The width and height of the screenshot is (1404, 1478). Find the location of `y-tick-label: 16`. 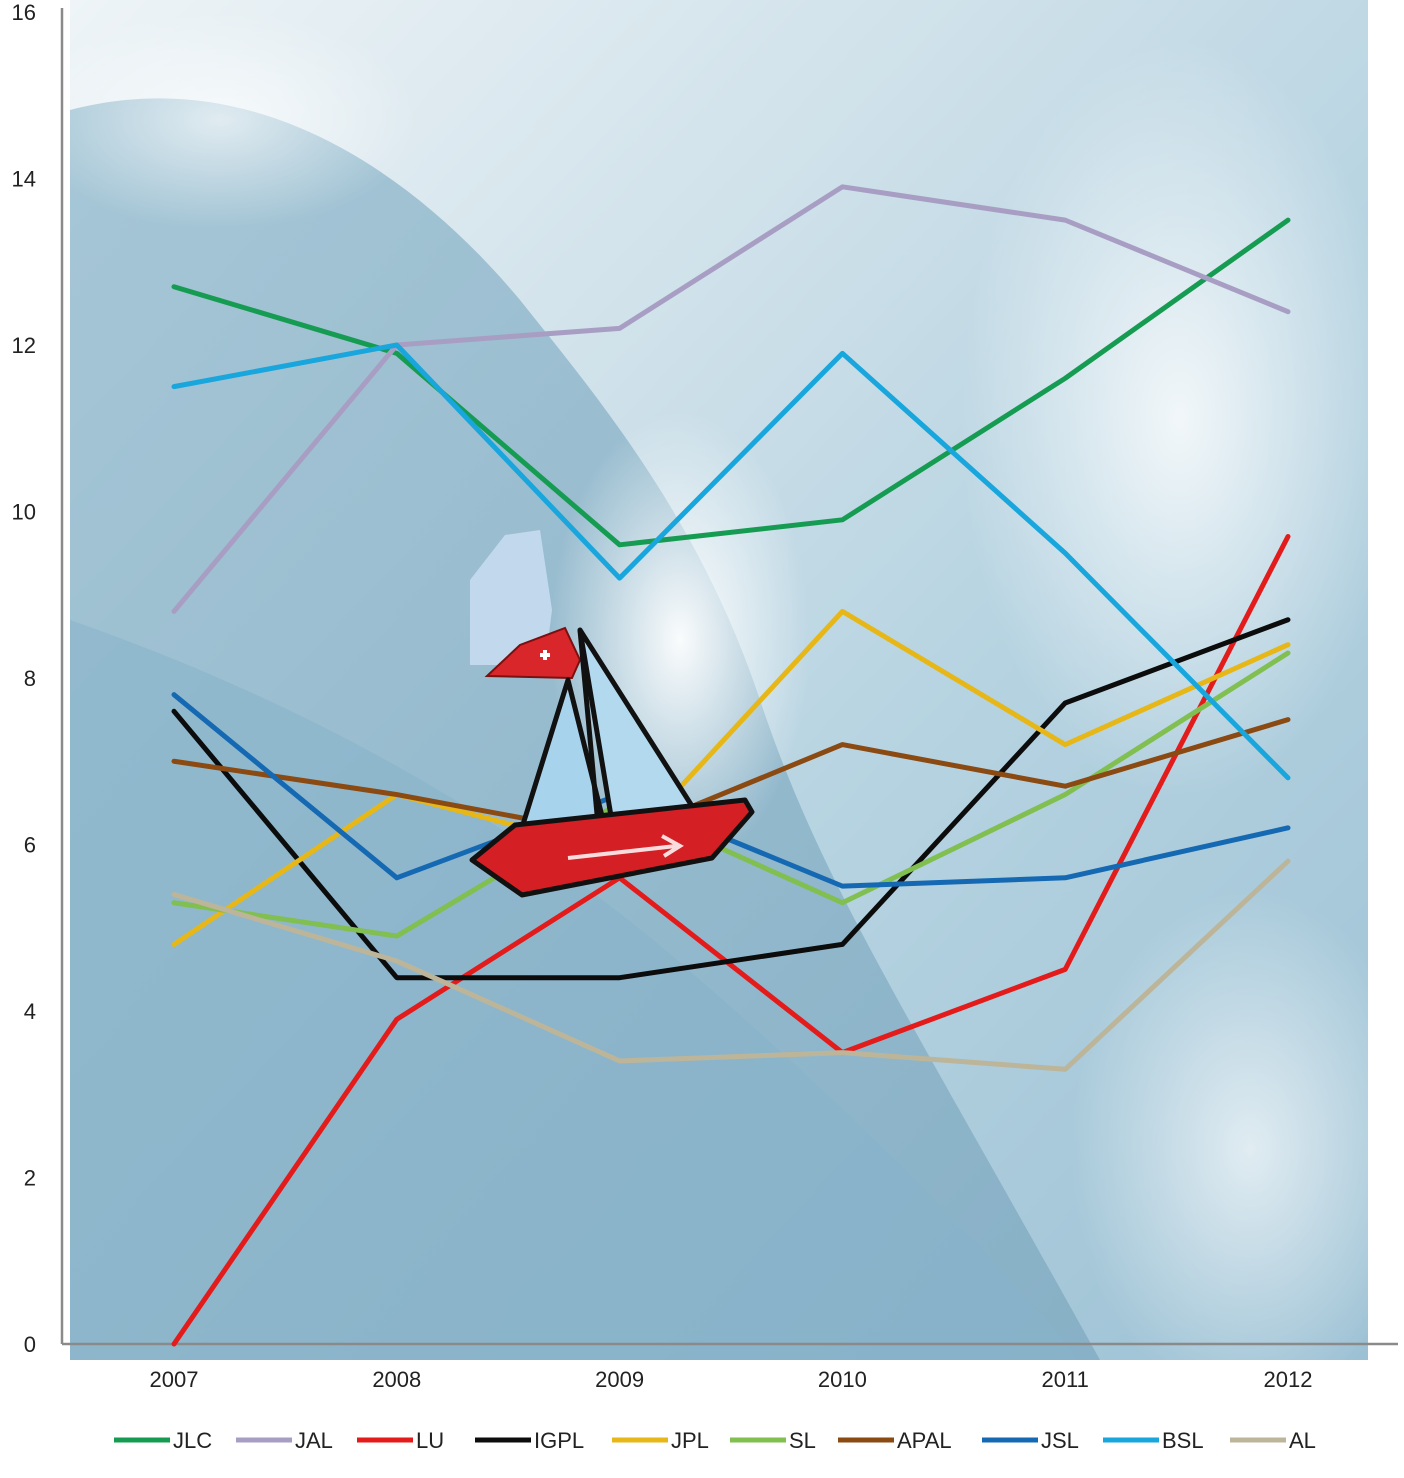

y-tick-label: 16 is located at coordinates (24, 12).